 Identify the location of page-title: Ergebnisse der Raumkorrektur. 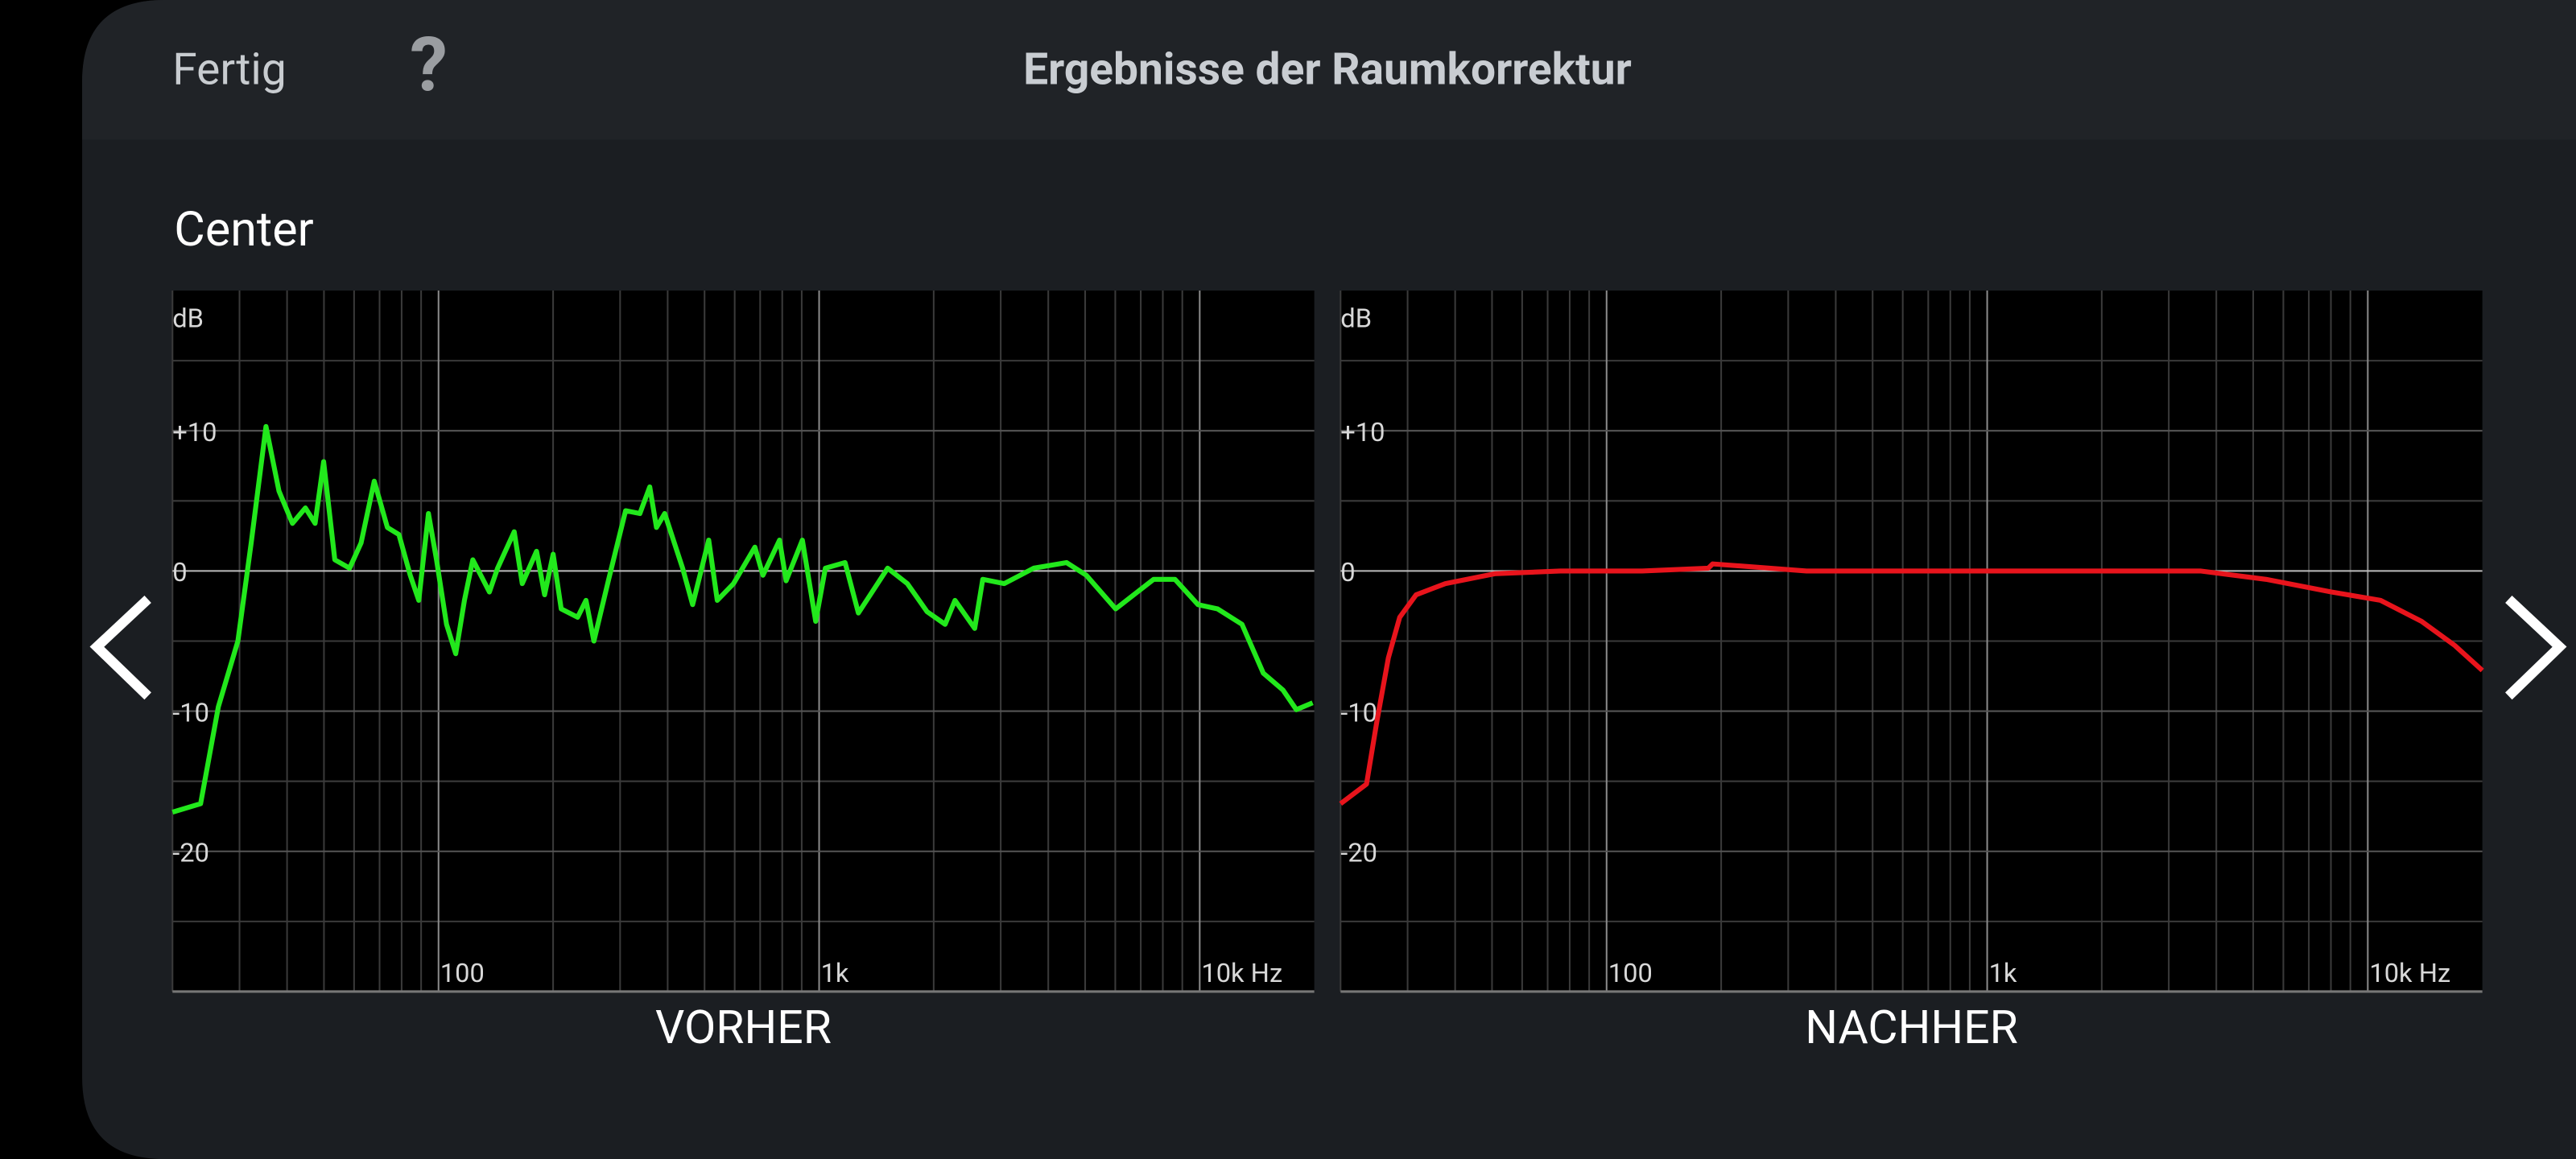
(1327, 69).